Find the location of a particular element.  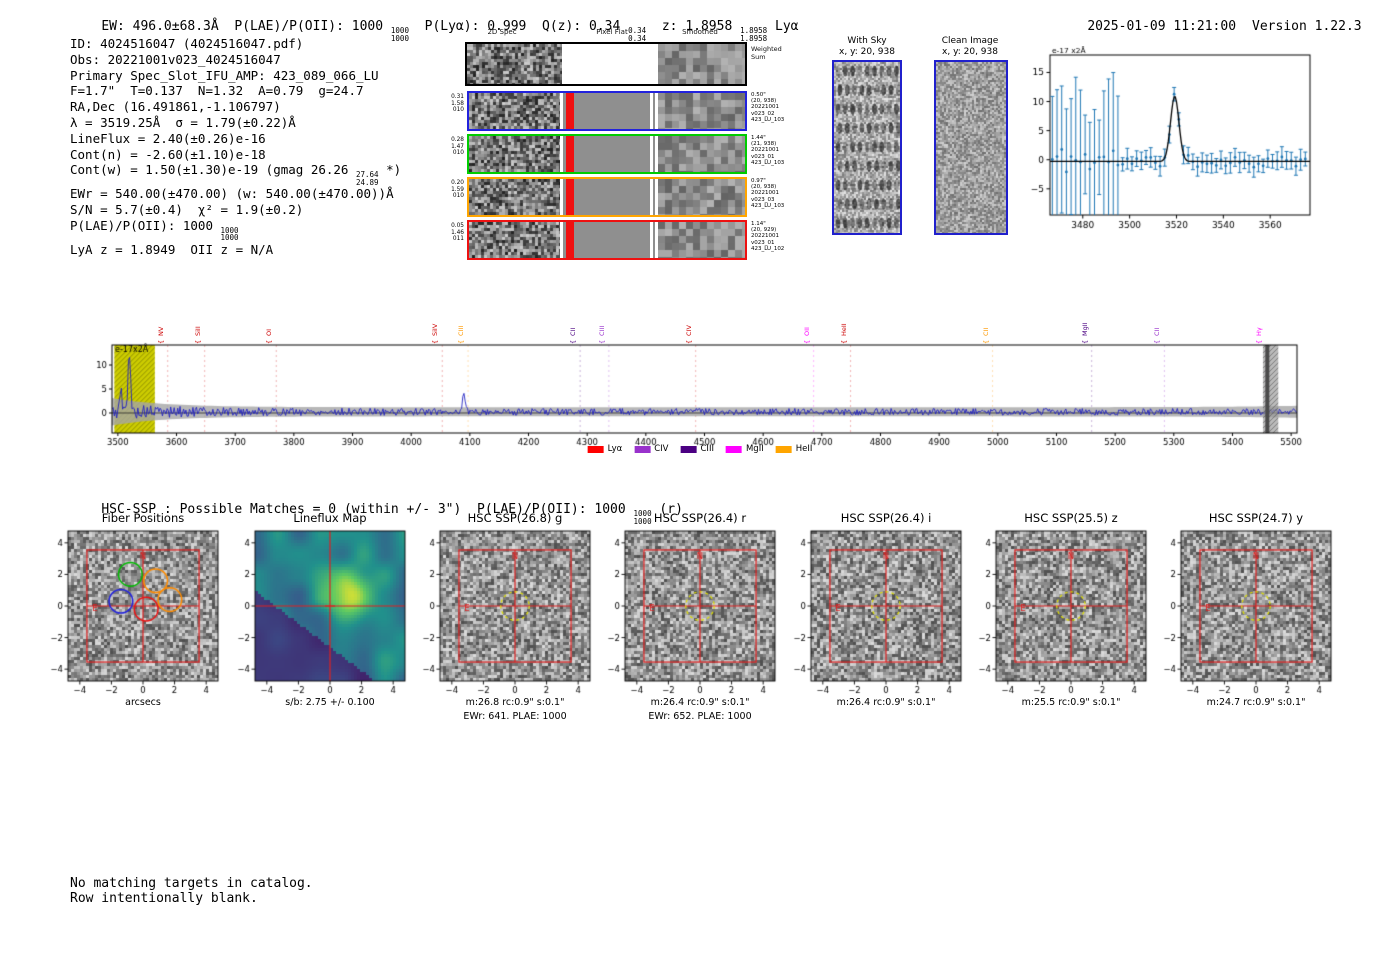

cutout-caption: m:24.7 rc:0.9" s:0.1" is located at coordinates (1256, 702).